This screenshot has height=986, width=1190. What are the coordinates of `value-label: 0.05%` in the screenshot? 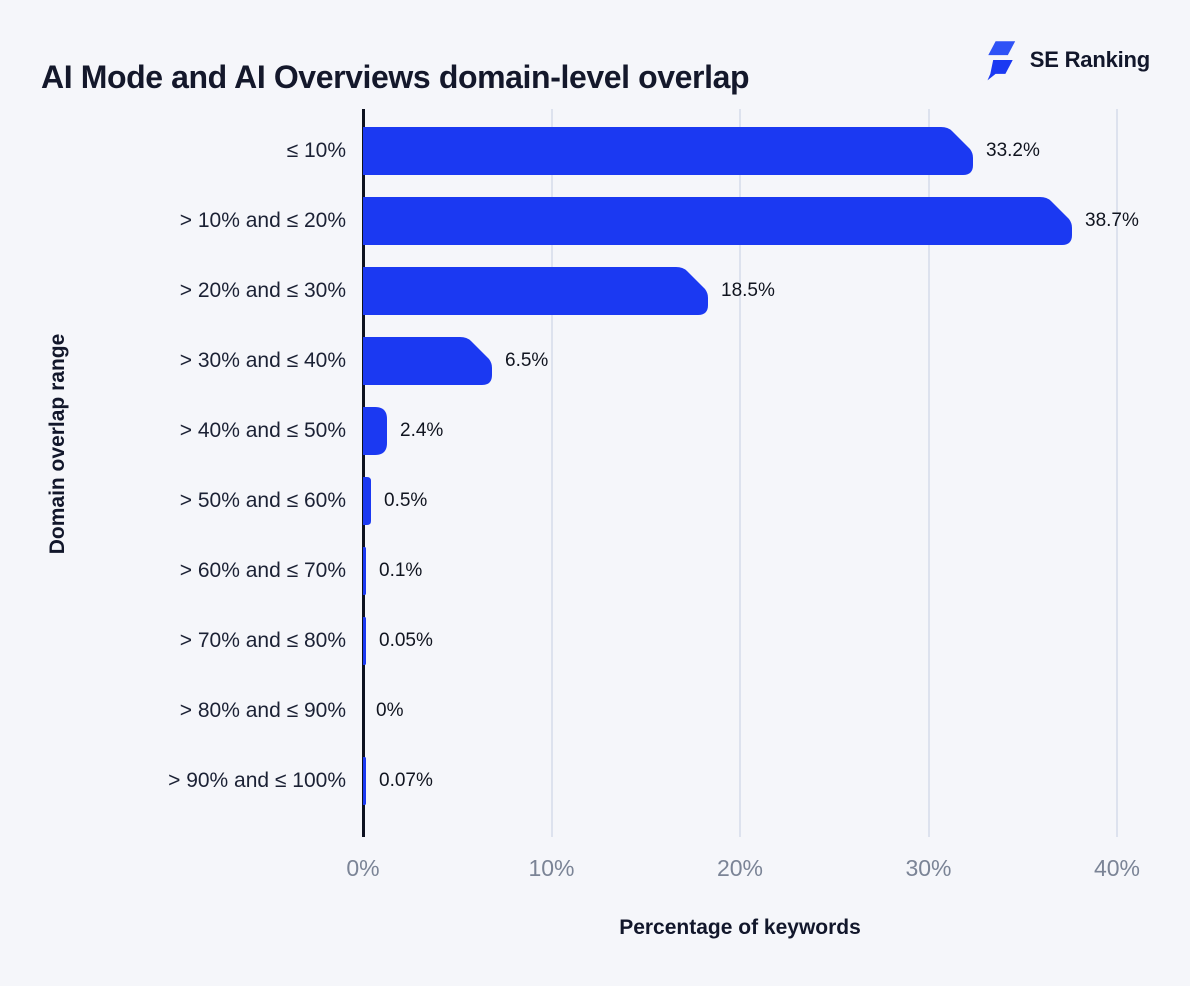 It's located at (406, 640).